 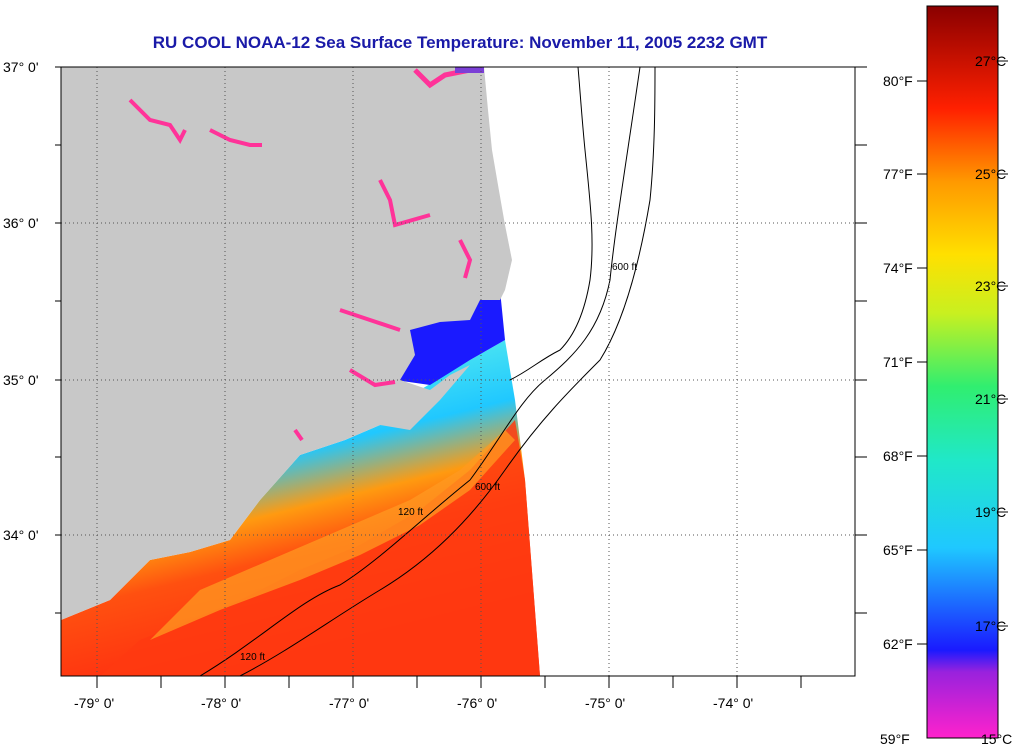 I want to click on colorbar-f-label: 68°F, so click(x=898, y=456).